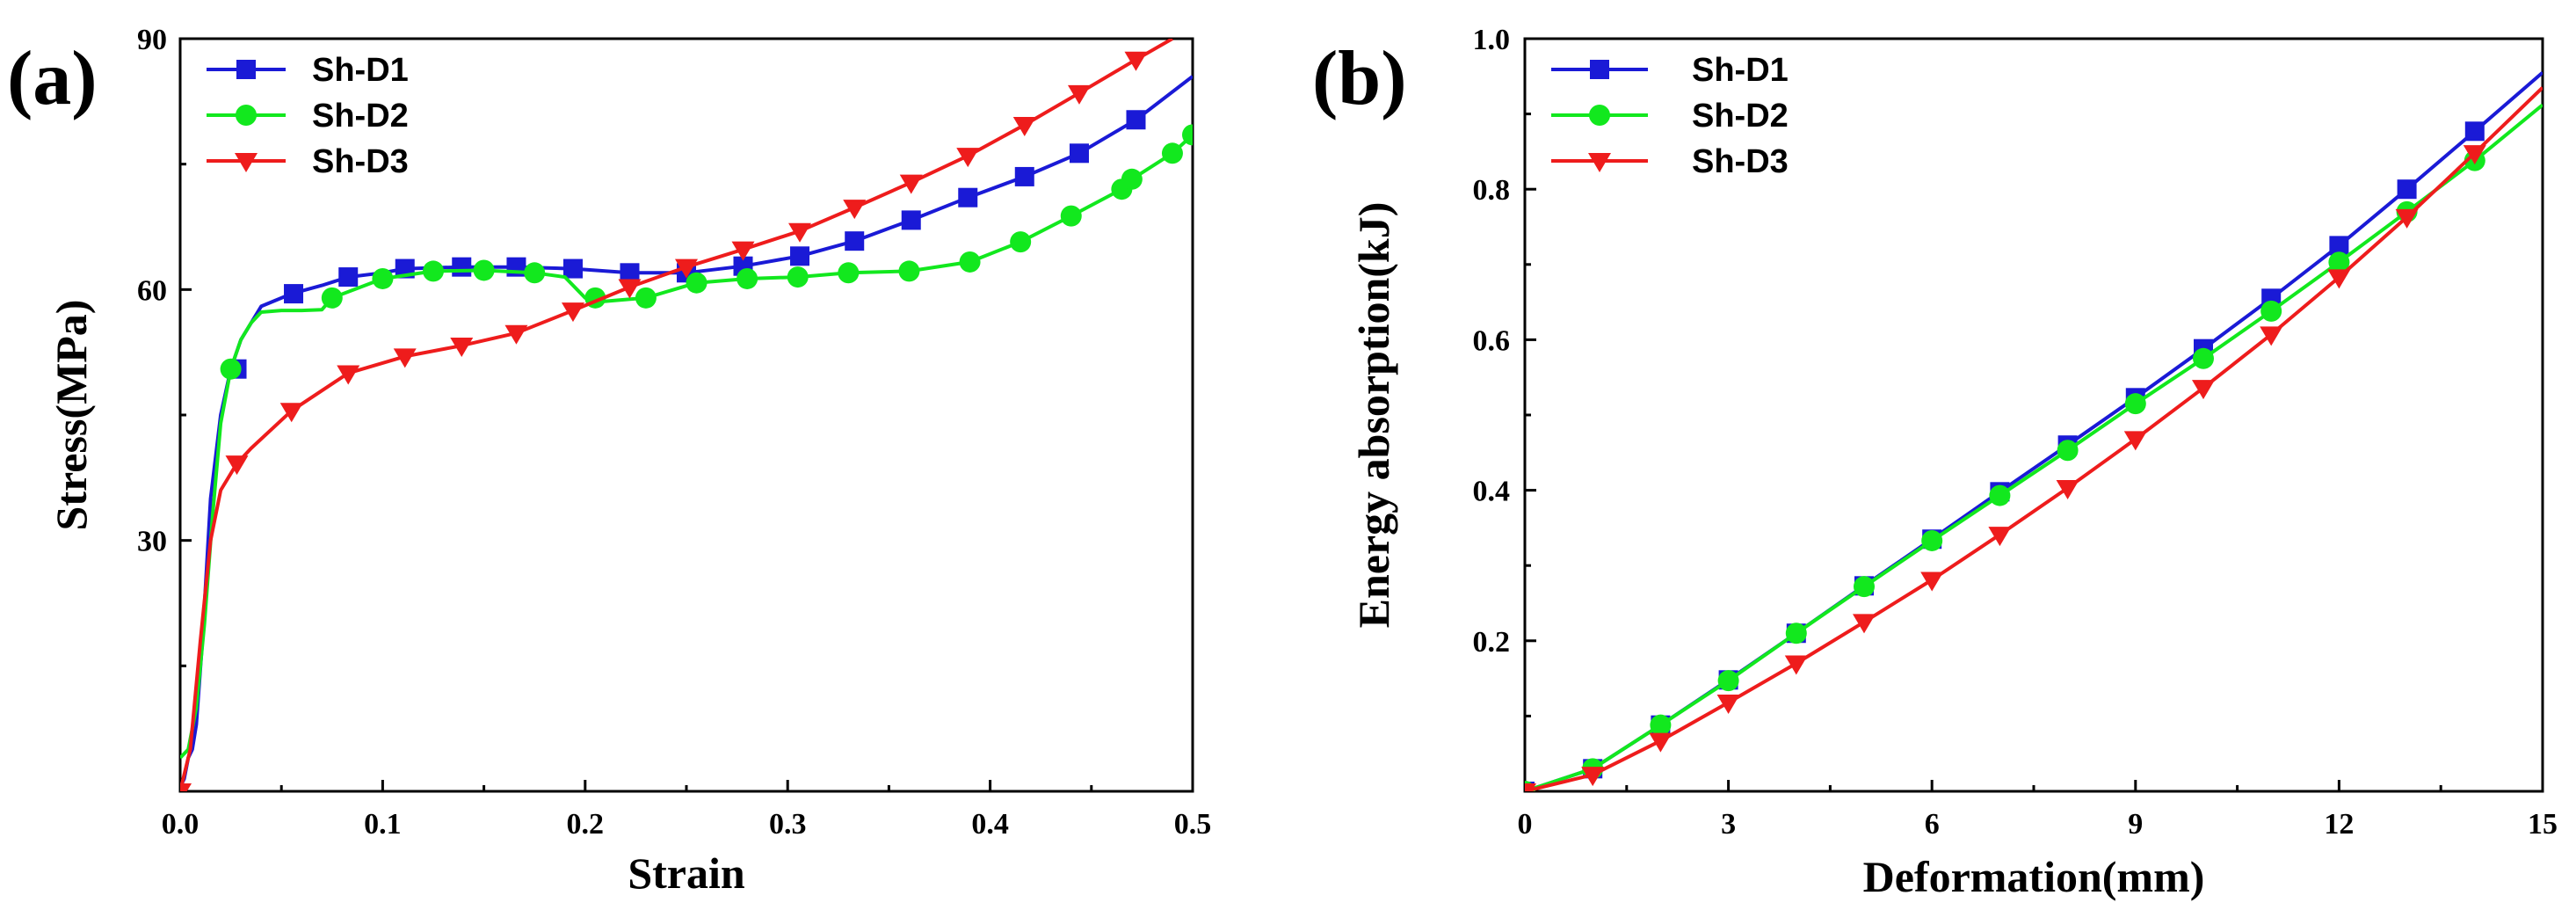  I want to click on panel-a-x-tick-label: 0.1, so click(383, 824).